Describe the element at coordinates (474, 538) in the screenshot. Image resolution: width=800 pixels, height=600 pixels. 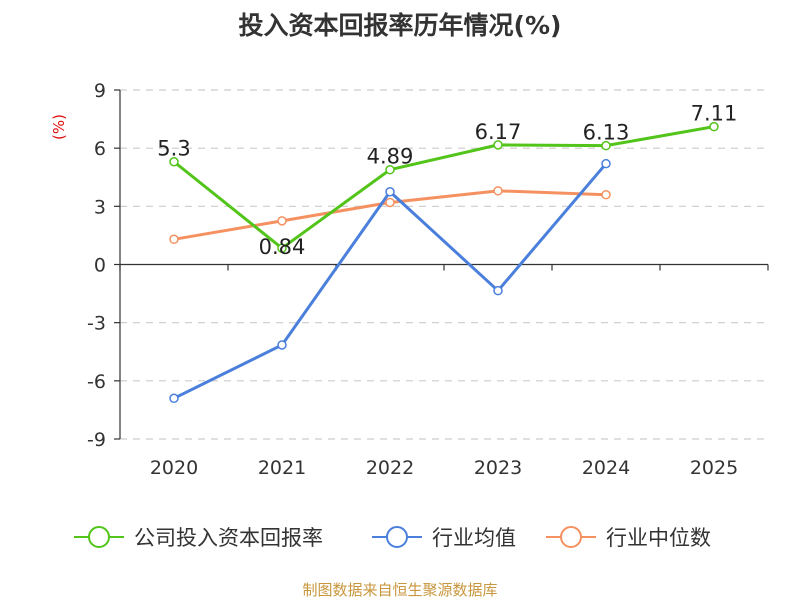
I see `legend-label-1: 行业均值` at that location.